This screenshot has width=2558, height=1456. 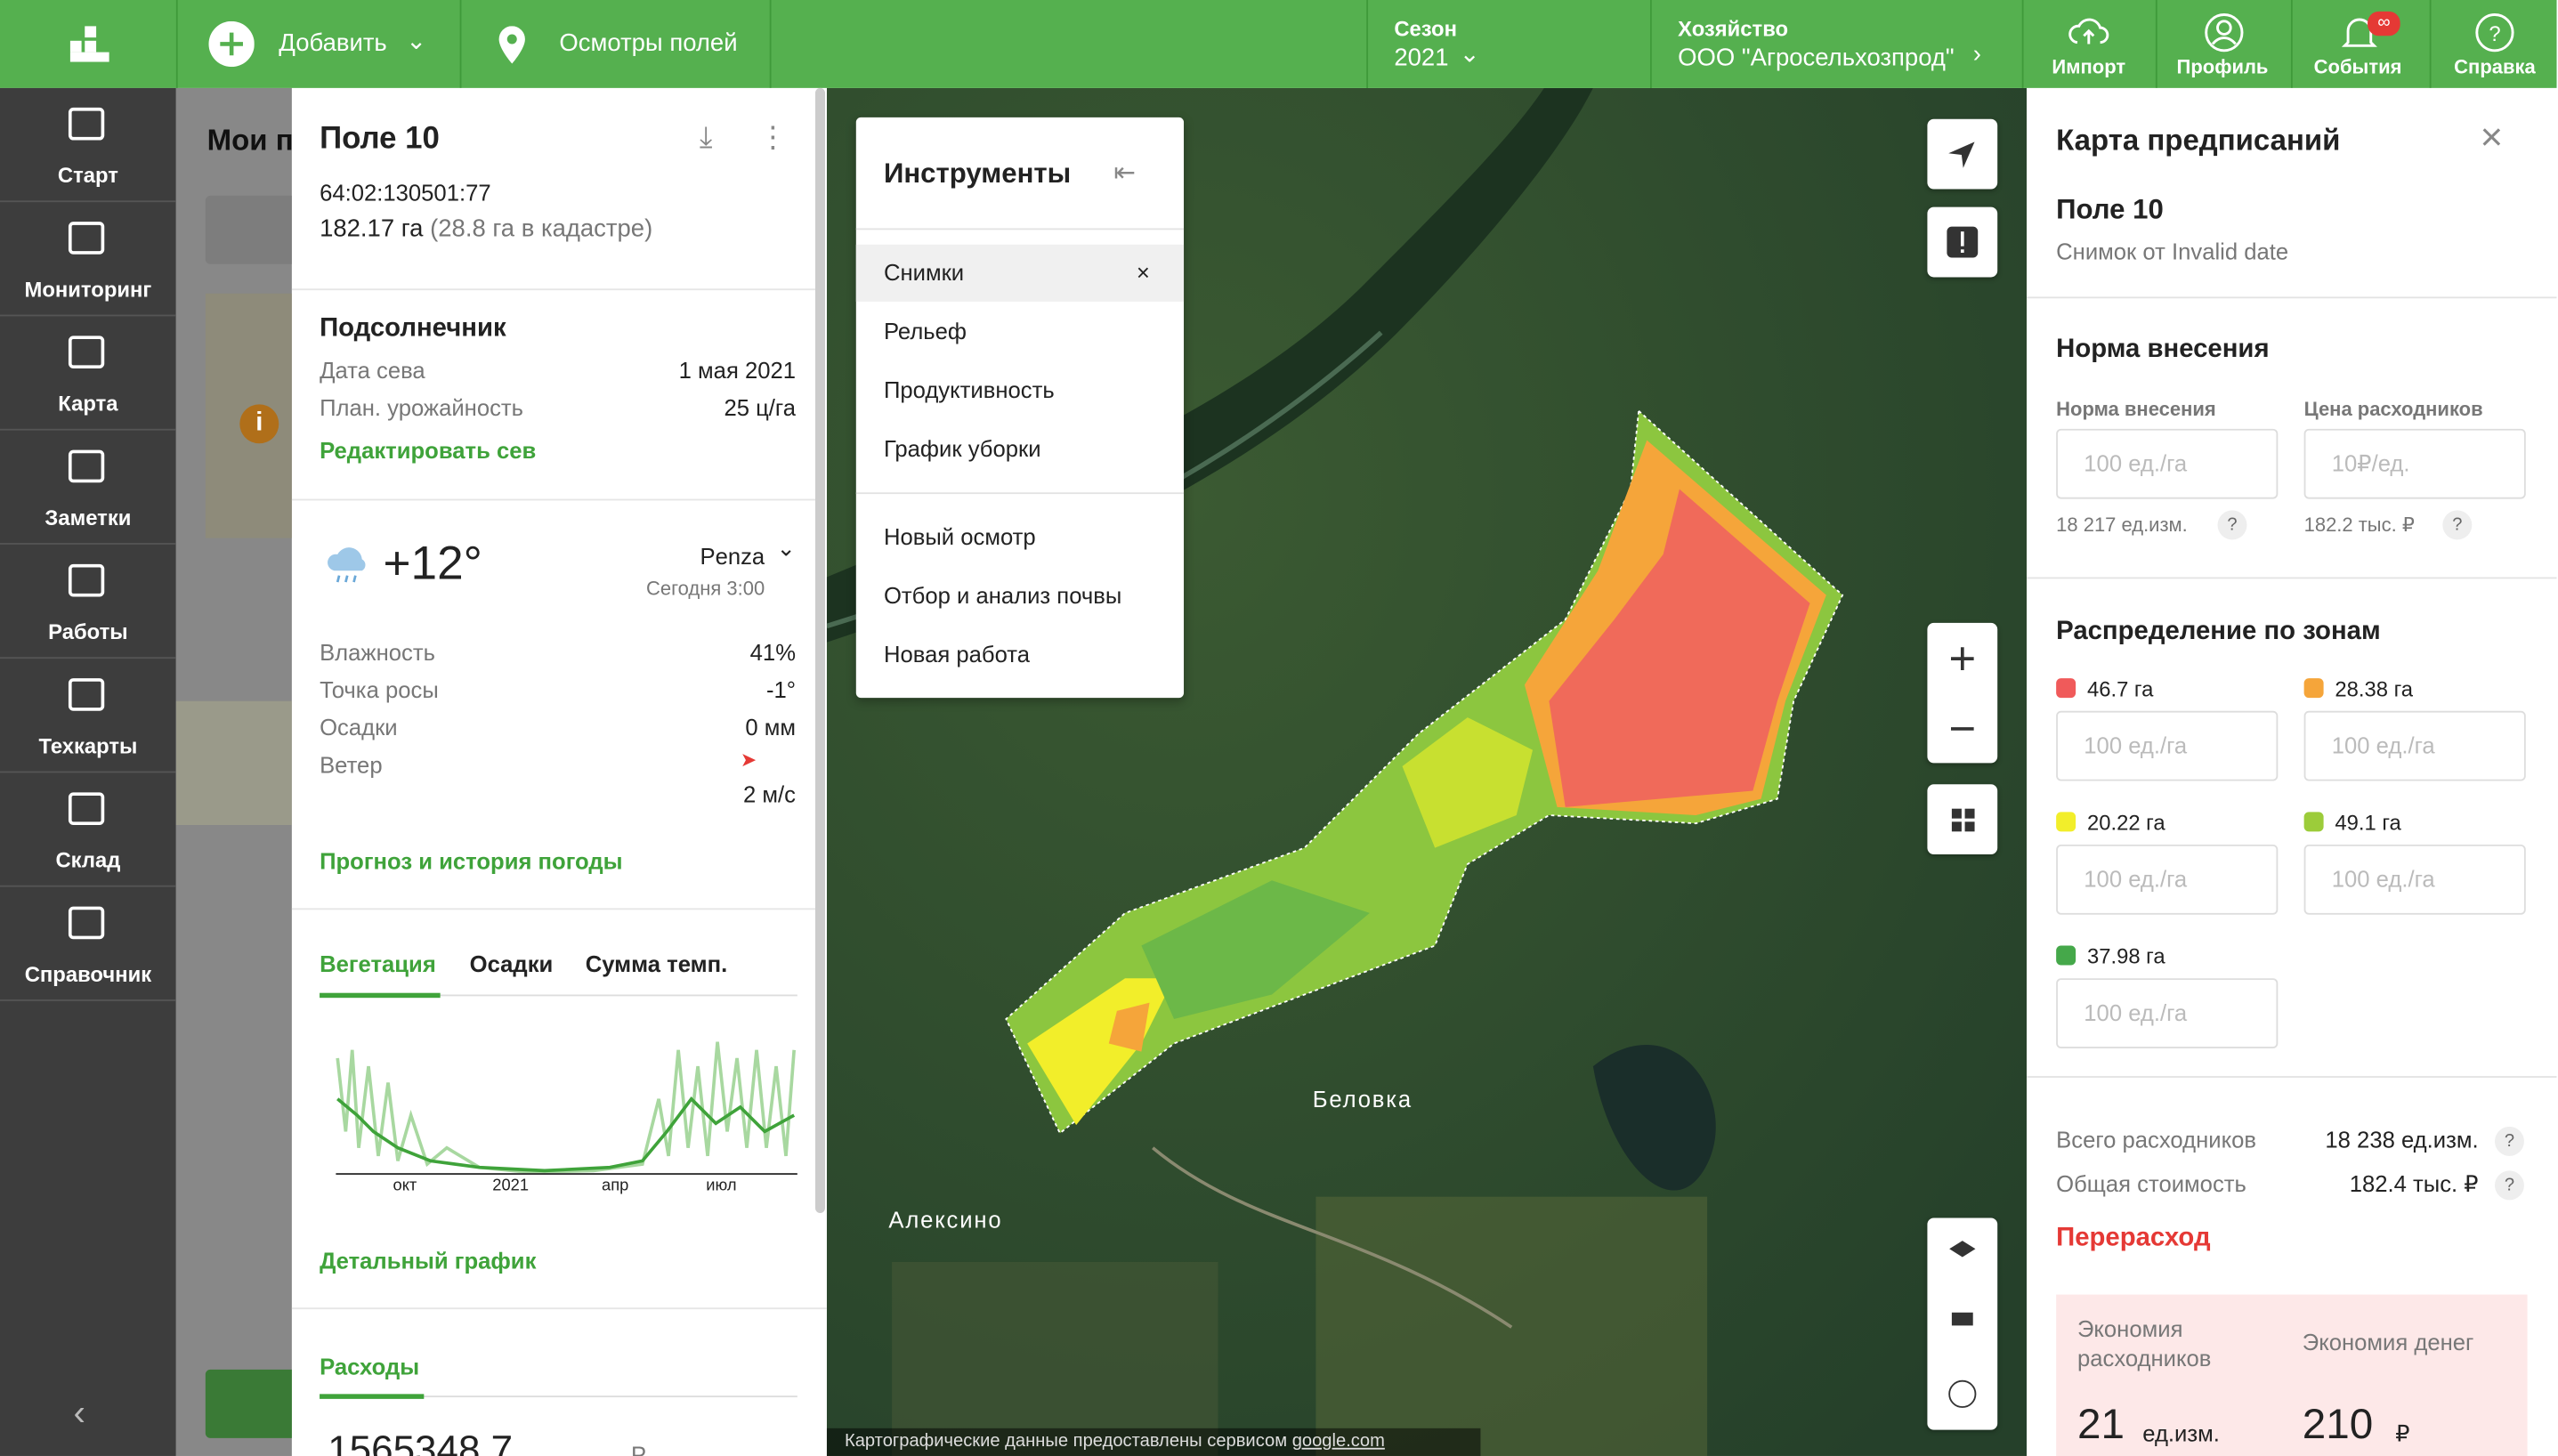 What do you see at coordinates (88, 259) in the screenshot?
I see `sidebar-item: Мониторинг` at bounding box center [88, 259].